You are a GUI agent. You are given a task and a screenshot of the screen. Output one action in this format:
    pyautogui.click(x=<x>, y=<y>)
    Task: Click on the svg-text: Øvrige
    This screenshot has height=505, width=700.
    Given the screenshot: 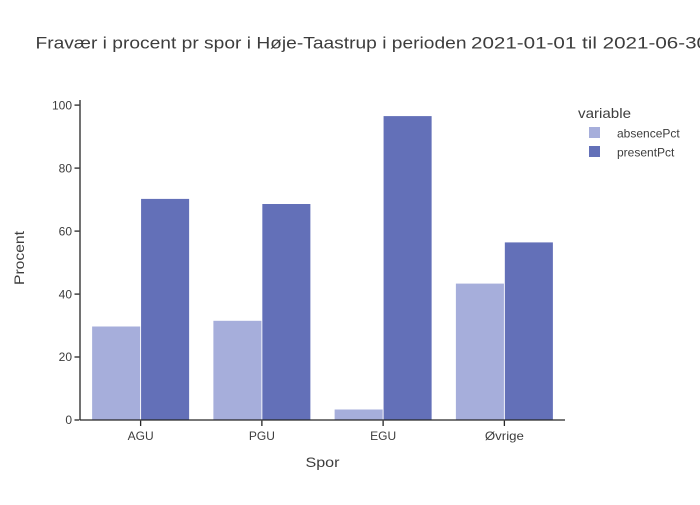 What is the action you would take?
    pyautogui.click(x=504, y=436)
    